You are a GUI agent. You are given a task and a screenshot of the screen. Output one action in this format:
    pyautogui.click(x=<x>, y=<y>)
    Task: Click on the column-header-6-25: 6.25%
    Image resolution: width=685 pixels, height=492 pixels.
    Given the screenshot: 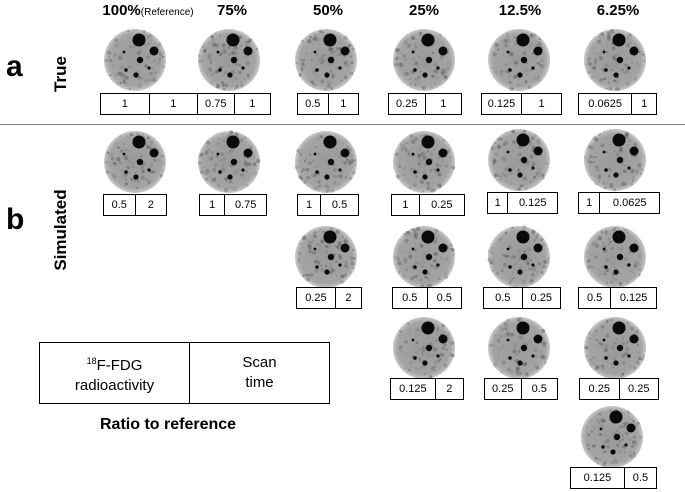 What is the action you would take?
    pyautogui.click(x=618, y=10)
    